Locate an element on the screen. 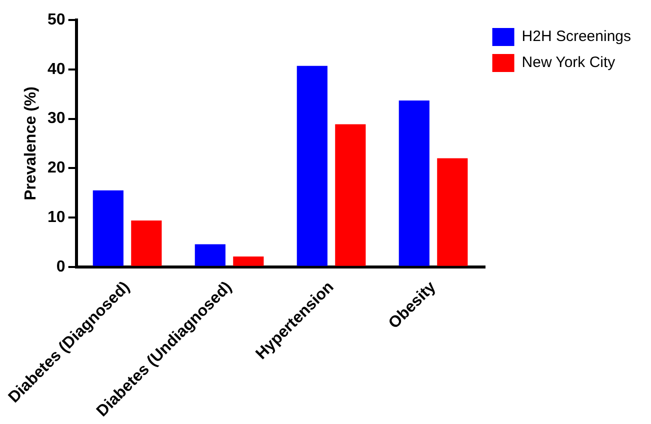 The image size is (651, 424). y-tick-label: 0 is located at coordinates (61, 267).